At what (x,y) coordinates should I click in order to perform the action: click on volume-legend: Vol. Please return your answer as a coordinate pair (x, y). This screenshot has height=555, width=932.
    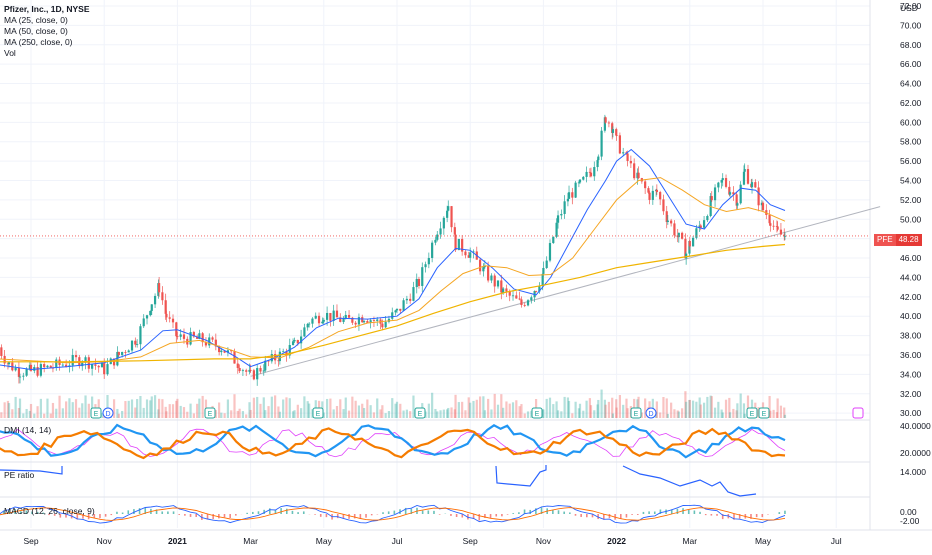
    Looking at the image, I should click on (10, 53).